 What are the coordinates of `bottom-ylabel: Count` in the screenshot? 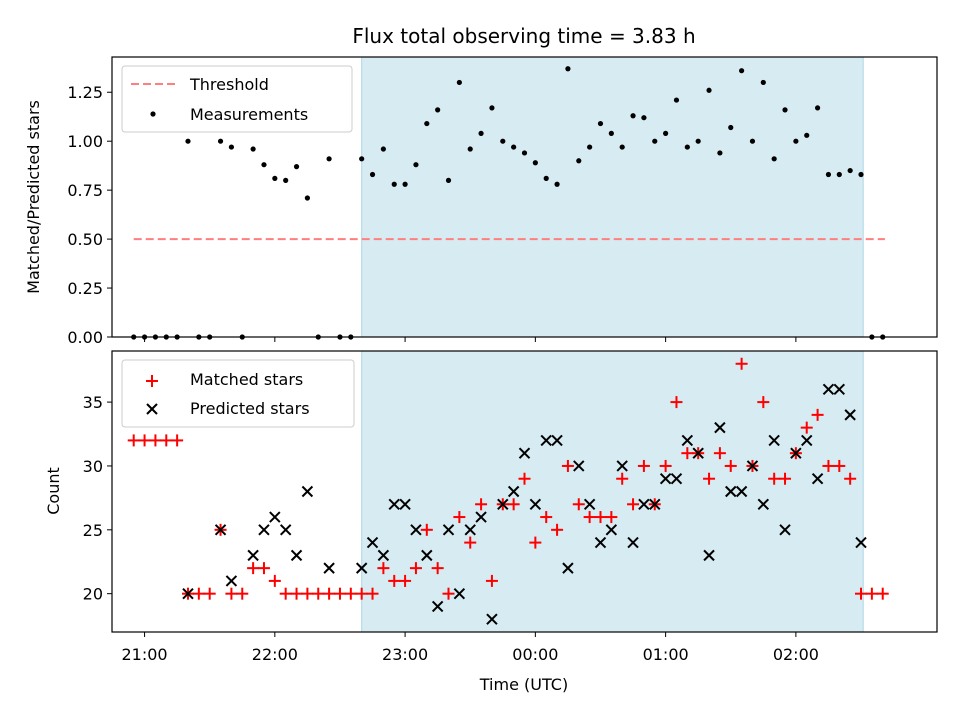 It's located at (53, 491).